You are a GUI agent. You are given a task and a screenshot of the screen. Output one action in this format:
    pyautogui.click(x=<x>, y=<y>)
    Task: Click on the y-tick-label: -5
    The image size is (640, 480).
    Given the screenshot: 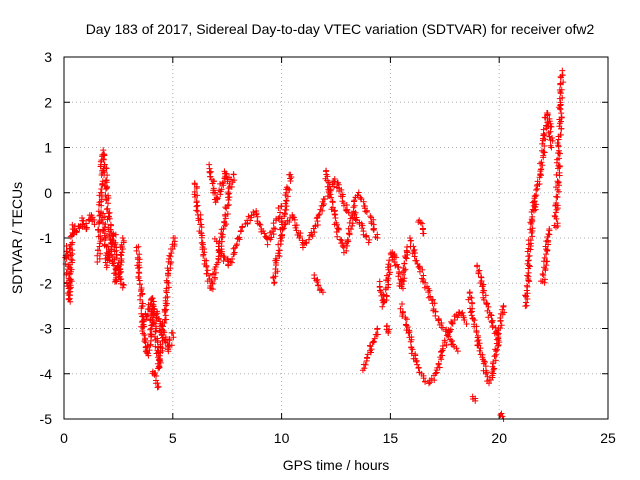 What is the action you would take?
    pyautogui.click(x=46, y=419)
    